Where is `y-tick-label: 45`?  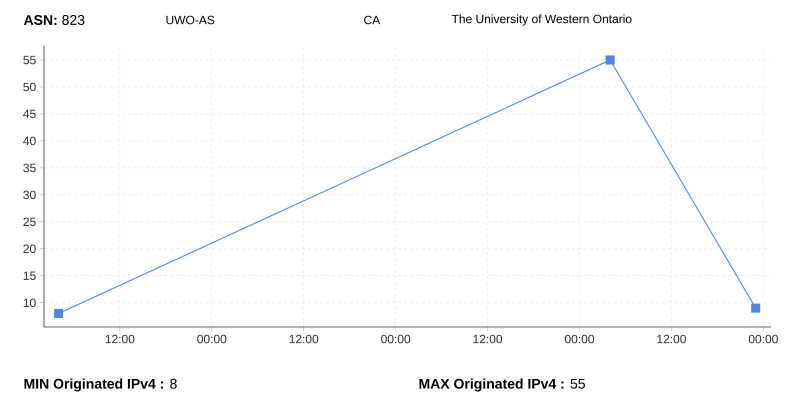 y-tick-label: 45 is located at coordinates (29, 114).